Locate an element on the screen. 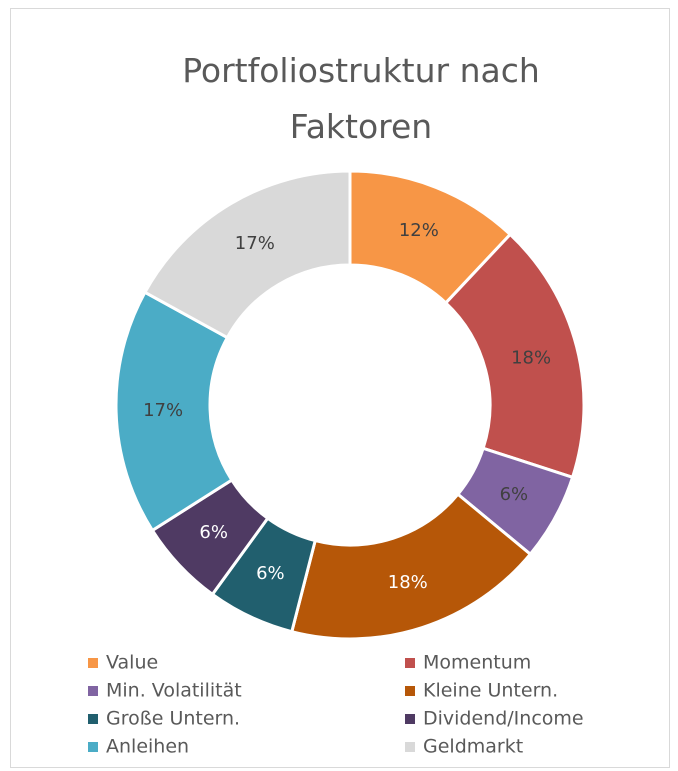 Image resolution: width=678 pixels, height=771 pixels. legend-label: Anleihen is located at coordinates (147, 747).